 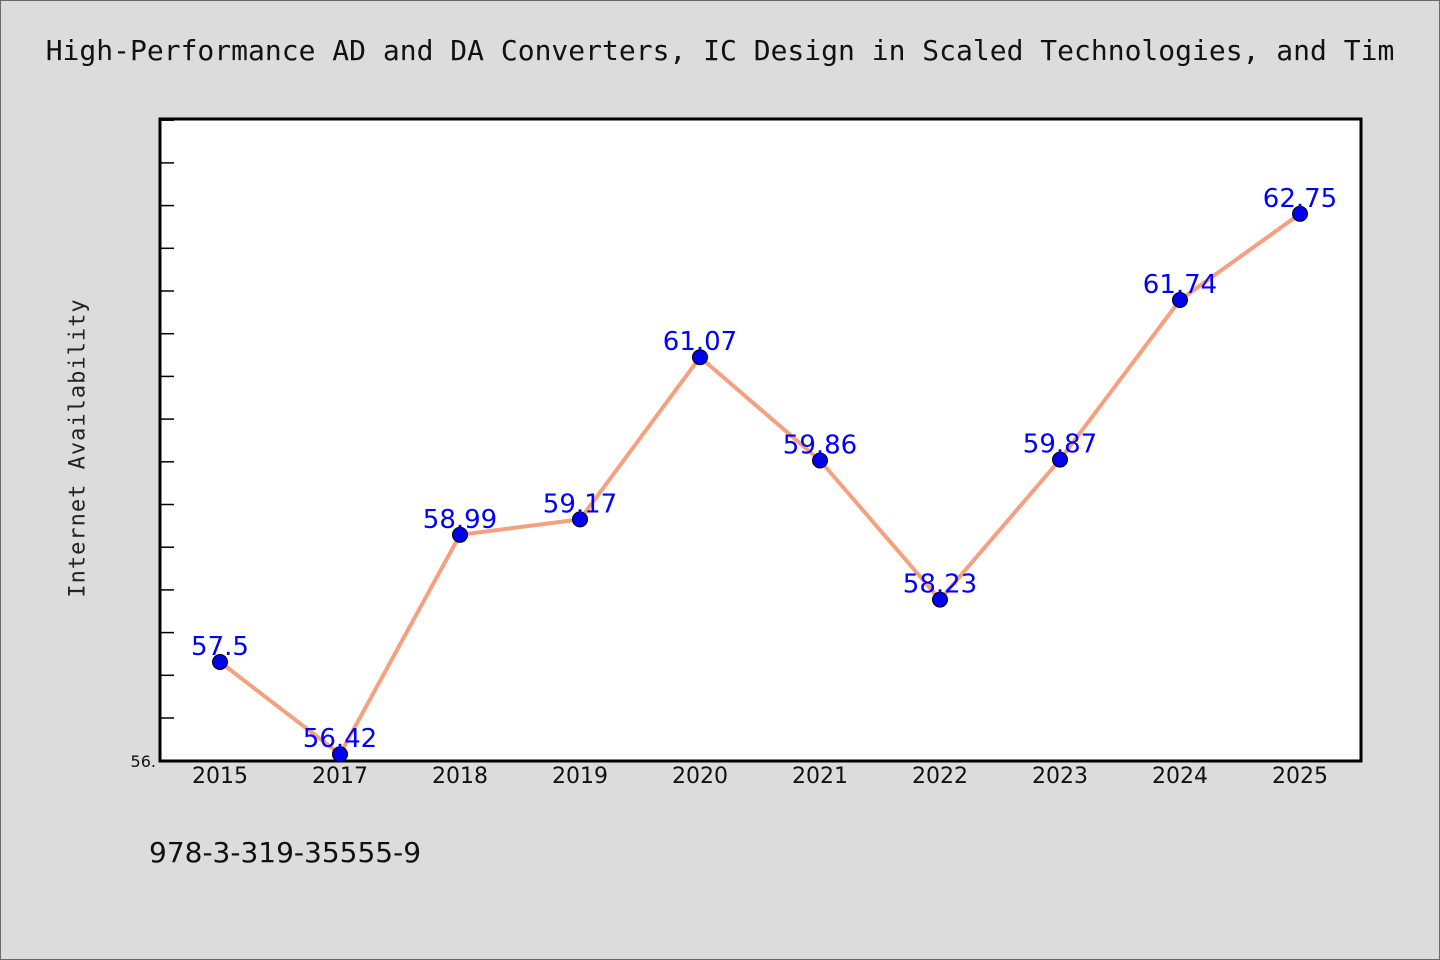 I want to click on data-label: 58.99, so click(x=460, y=520).